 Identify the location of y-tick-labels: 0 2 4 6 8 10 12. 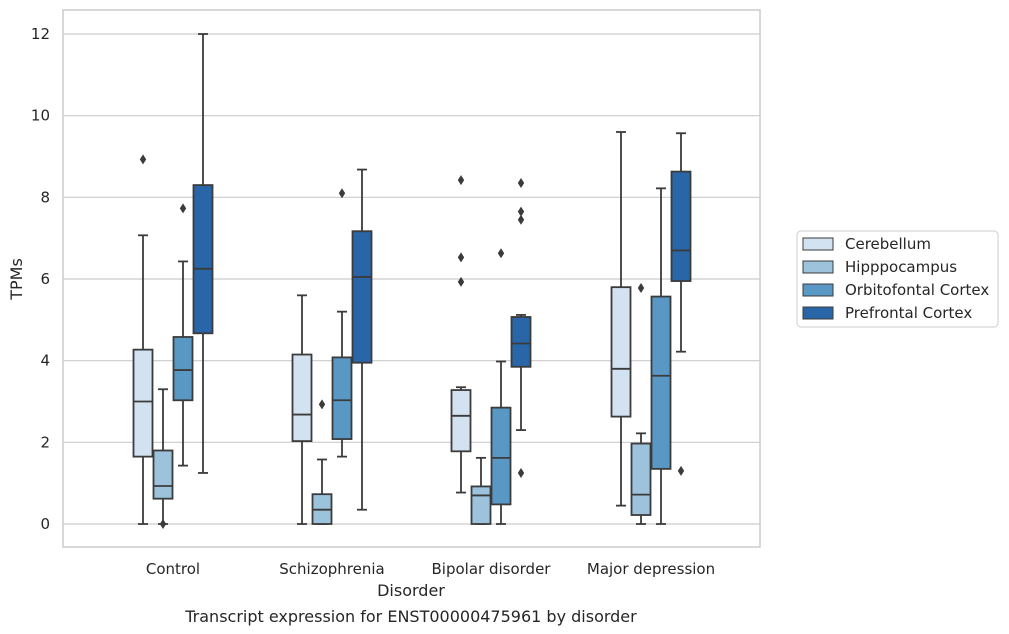
(40, 279).